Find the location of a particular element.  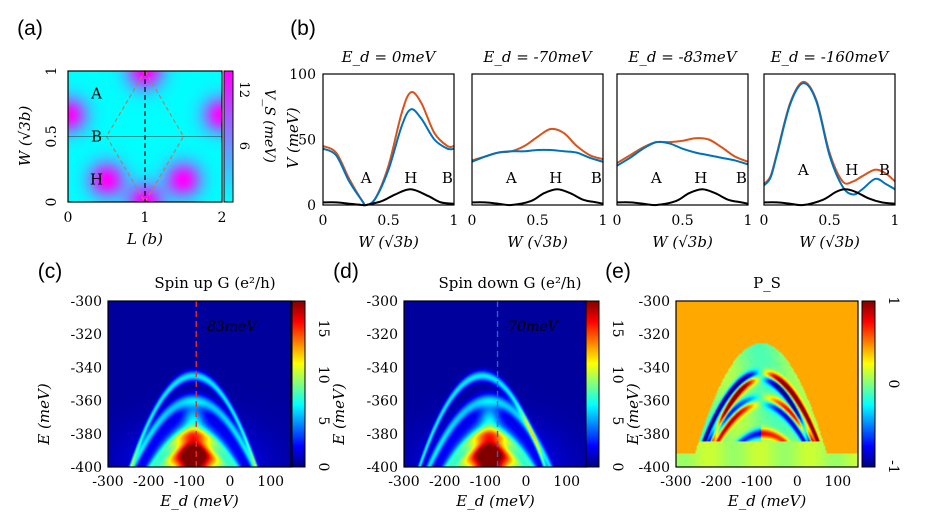

panel-a-unit-cell is located at coordinates (145, 136).